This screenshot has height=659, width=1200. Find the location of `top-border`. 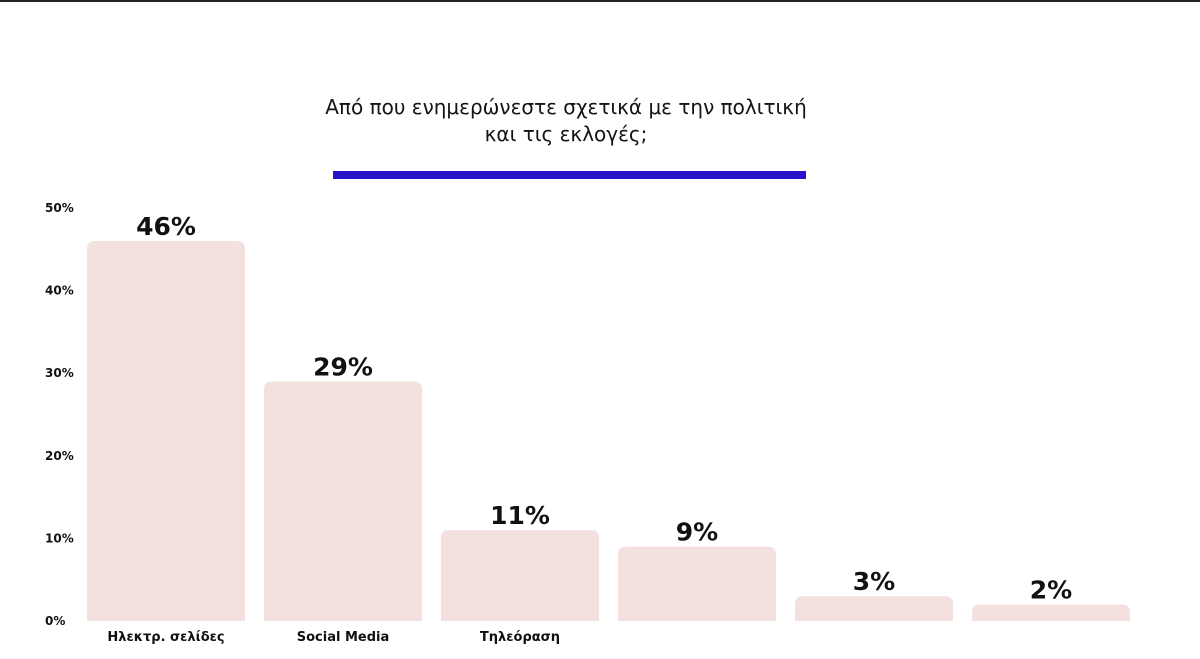

top-border is located at coordinates (600, 1).